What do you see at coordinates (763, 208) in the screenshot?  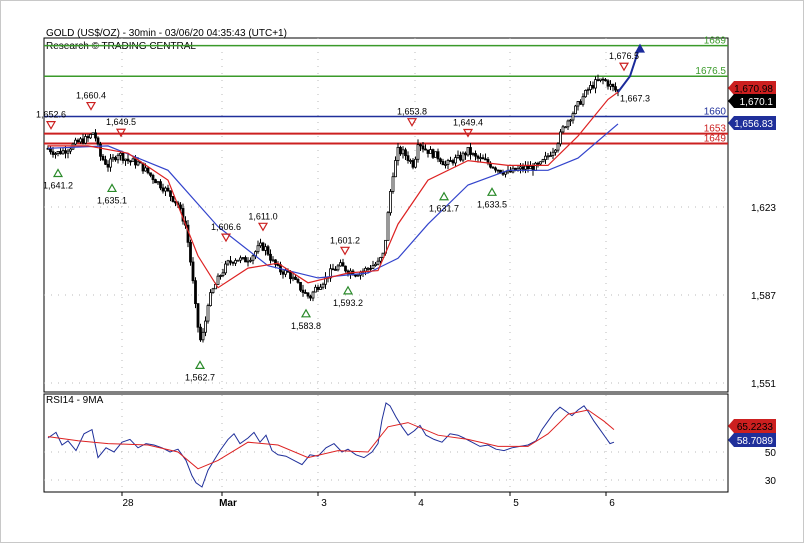 I see `price-y-tick-label: 1,623` at bounding box center [763, 208].